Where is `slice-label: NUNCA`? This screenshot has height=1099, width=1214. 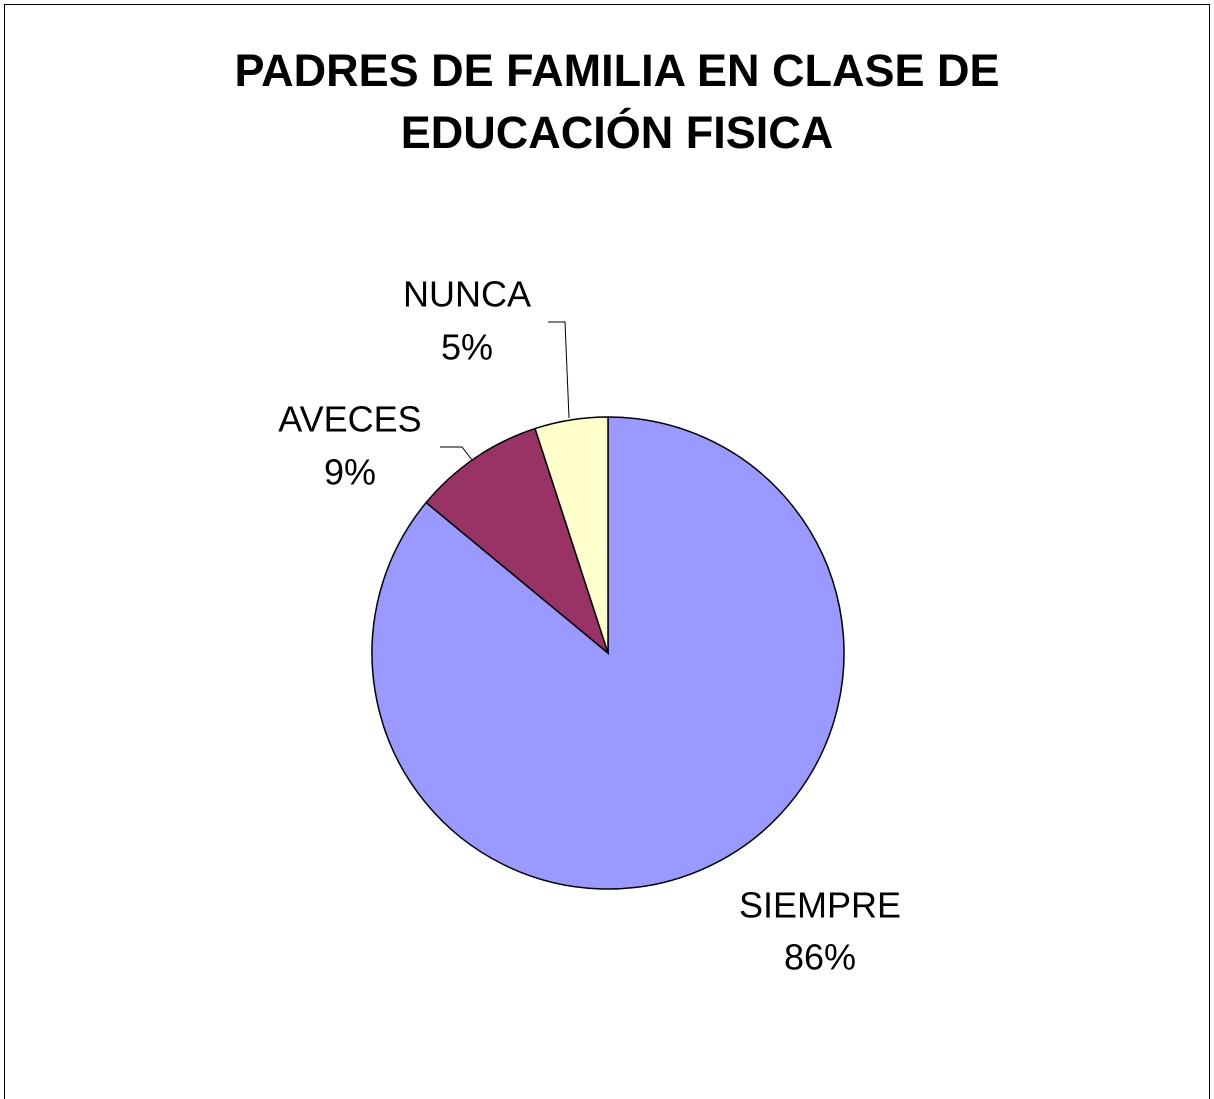
slice-label: NUNCA is located at coordinates (467, 294).